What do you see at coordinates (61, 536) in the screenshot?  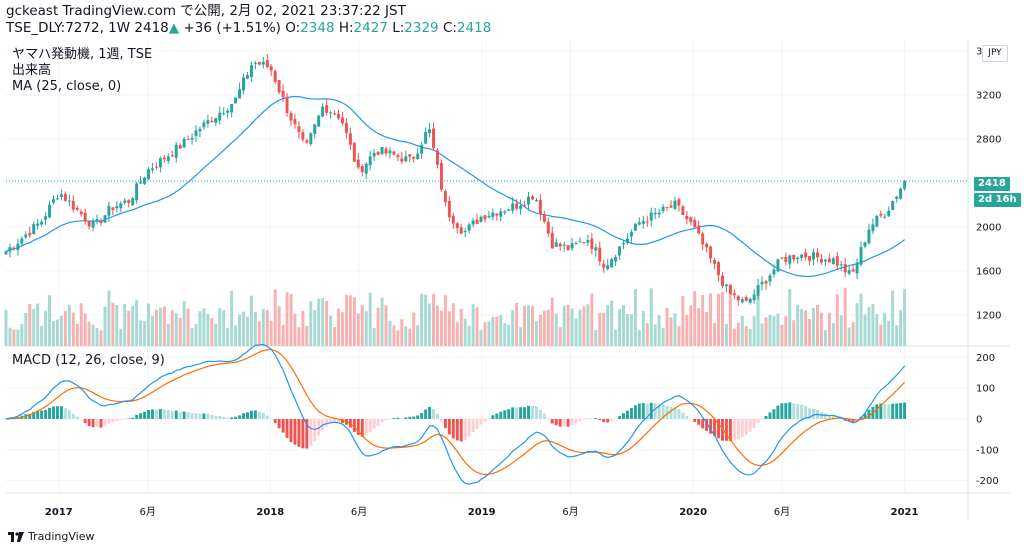 I see `footer-brand-label: TradingView` at bounding box center [61, 536].